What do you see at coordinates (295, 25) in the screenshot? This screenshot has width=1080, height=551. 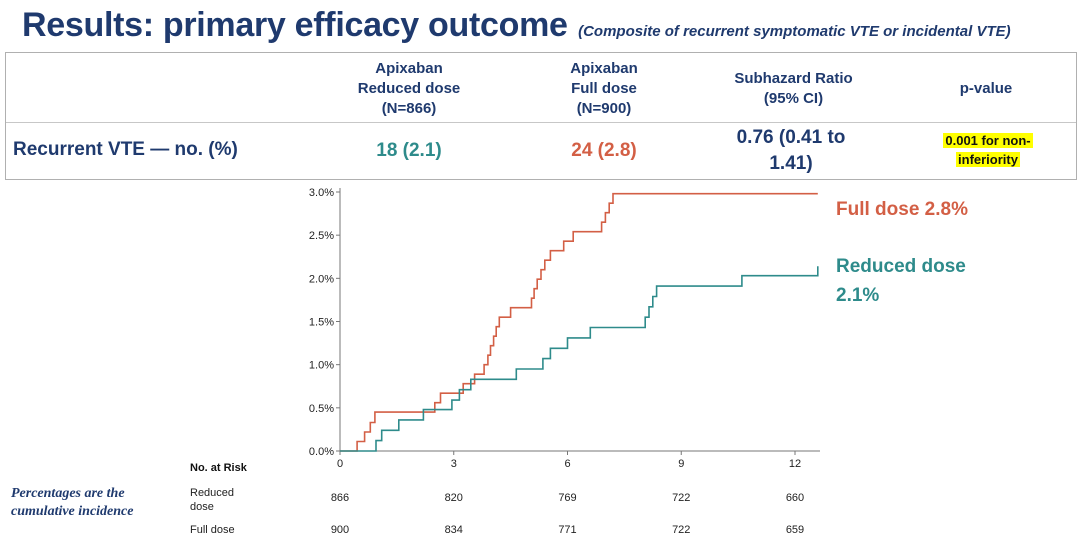 I see `title-main: Results: primary efficacy outcome` at bounding box center [295, 25].